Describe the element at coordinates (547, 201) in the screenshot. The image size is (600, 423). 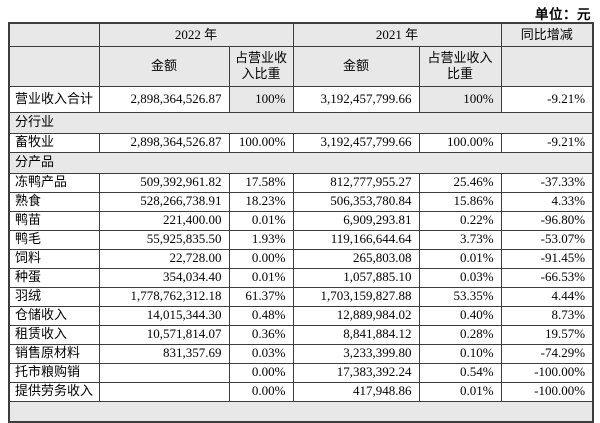
I see `yoy-cell: 4.33%` at that location.